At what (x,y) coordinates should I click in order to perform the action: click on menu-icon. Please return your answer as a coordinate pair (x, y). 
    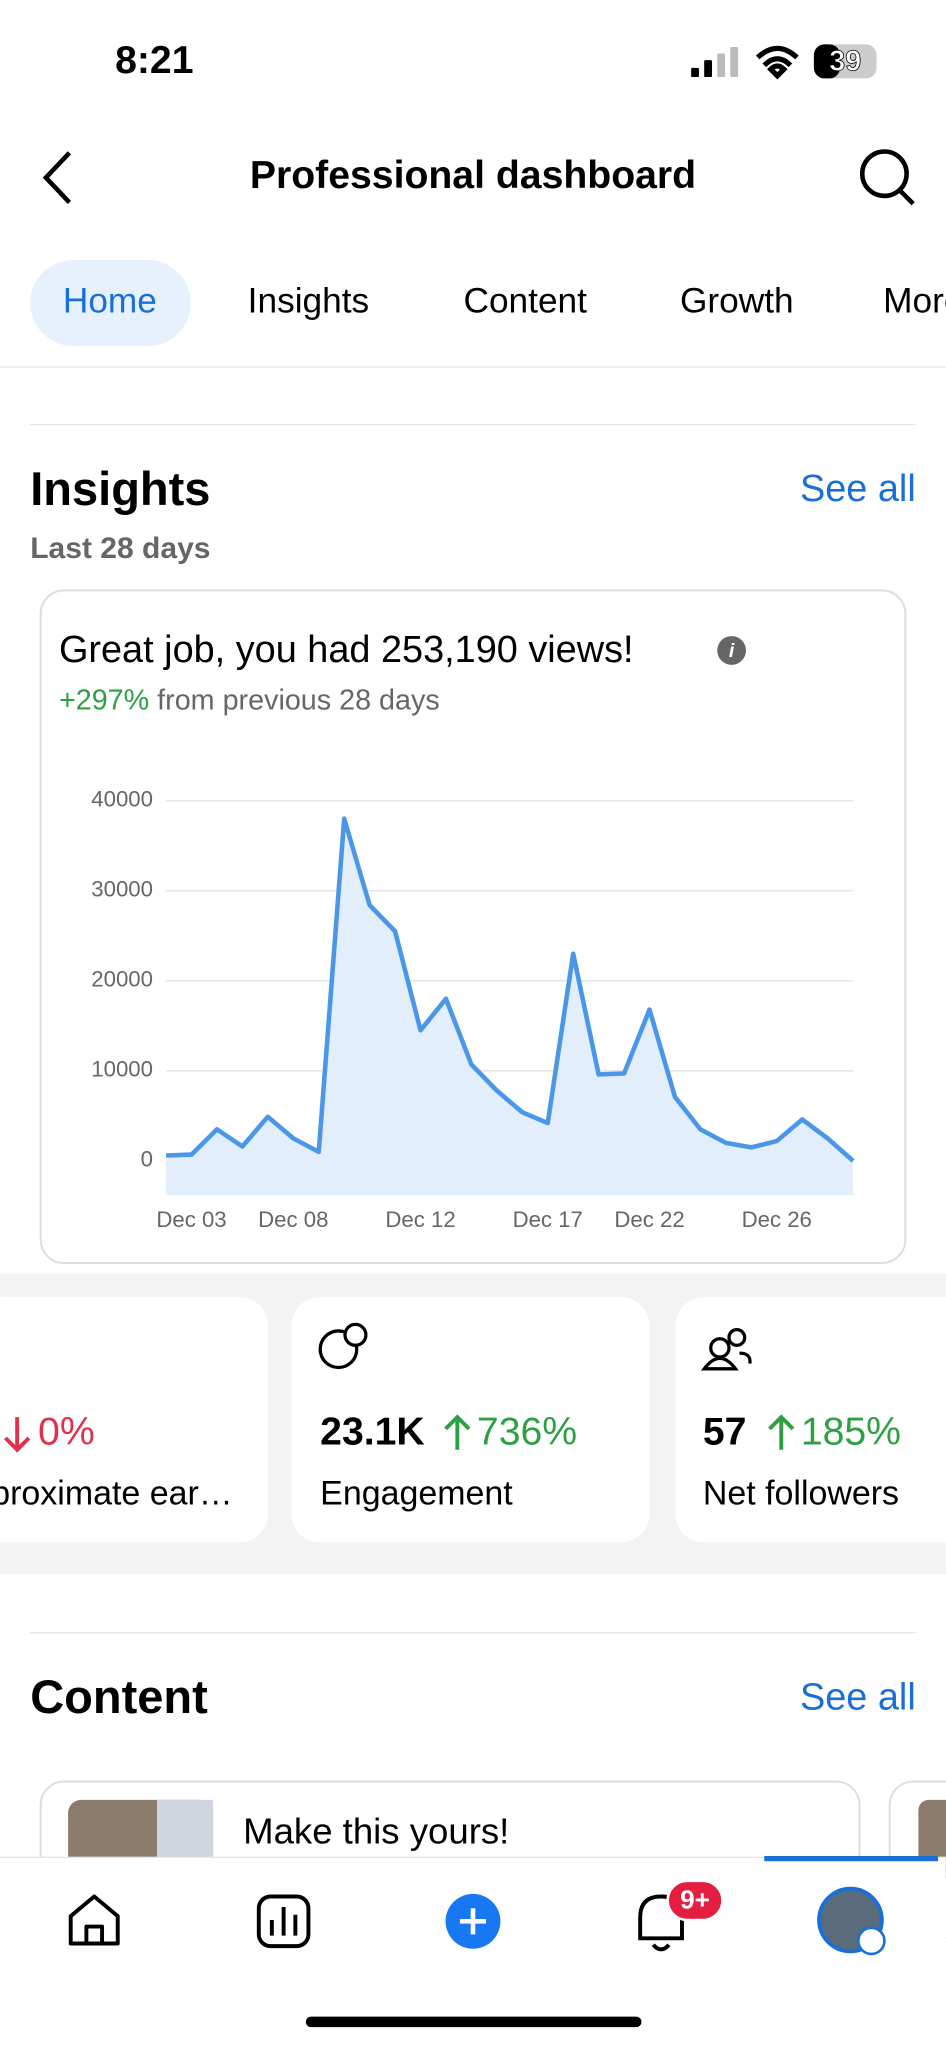
    Looking at the image, I should click on (871, 1941).